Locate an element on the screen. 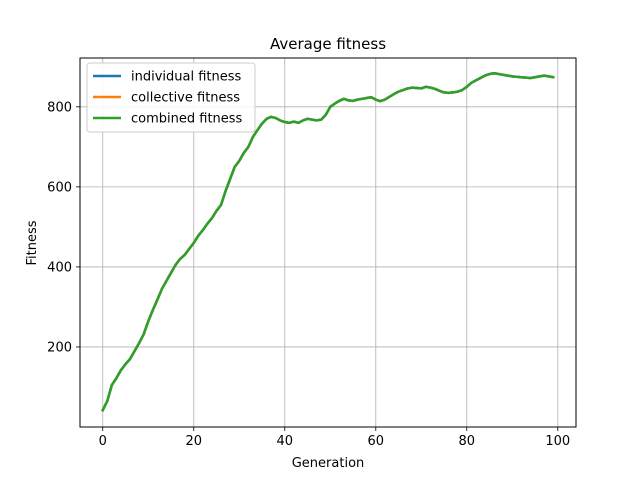  chart-title: Average fitness is located at coordinates (328, 44).